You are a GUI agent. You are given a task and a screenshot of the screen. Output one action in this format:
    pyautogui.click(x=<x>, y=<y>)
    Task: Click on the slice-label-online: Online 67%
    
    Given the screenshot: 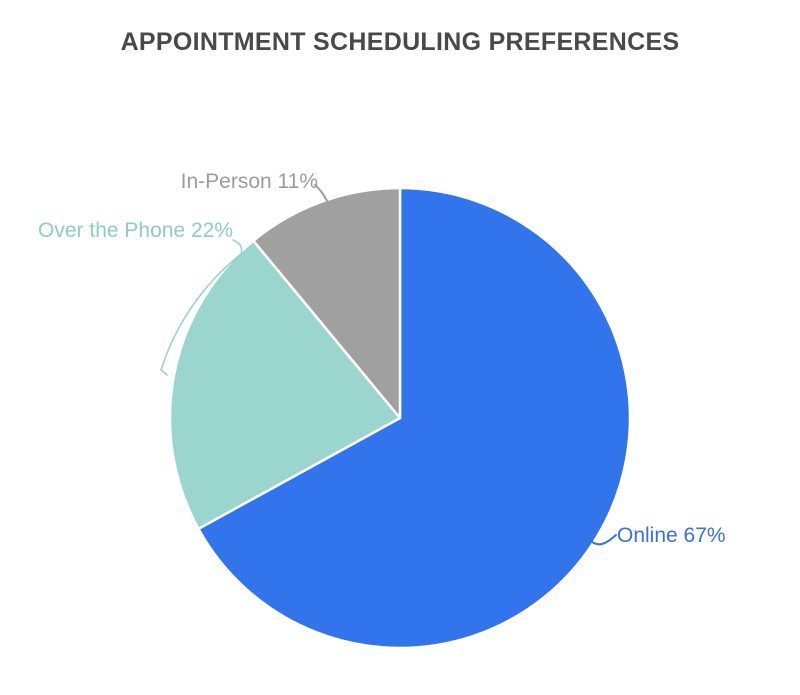 What is the action you would take?
    pyautogui.click(x=671, y=535)
    